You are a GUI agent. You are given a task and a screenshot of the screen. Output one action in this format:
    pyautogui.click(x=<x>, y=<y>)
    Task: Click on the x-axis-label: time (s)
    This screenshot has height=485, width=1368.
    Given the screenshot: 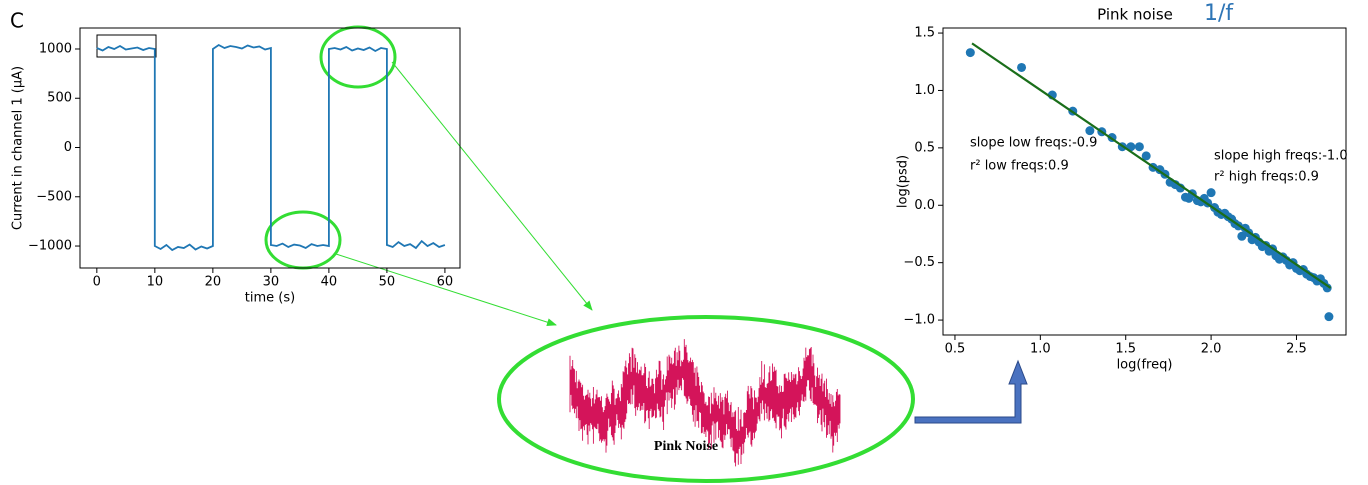 What is the action you would take?
    pyautogui.click(x=270, y=298)
    